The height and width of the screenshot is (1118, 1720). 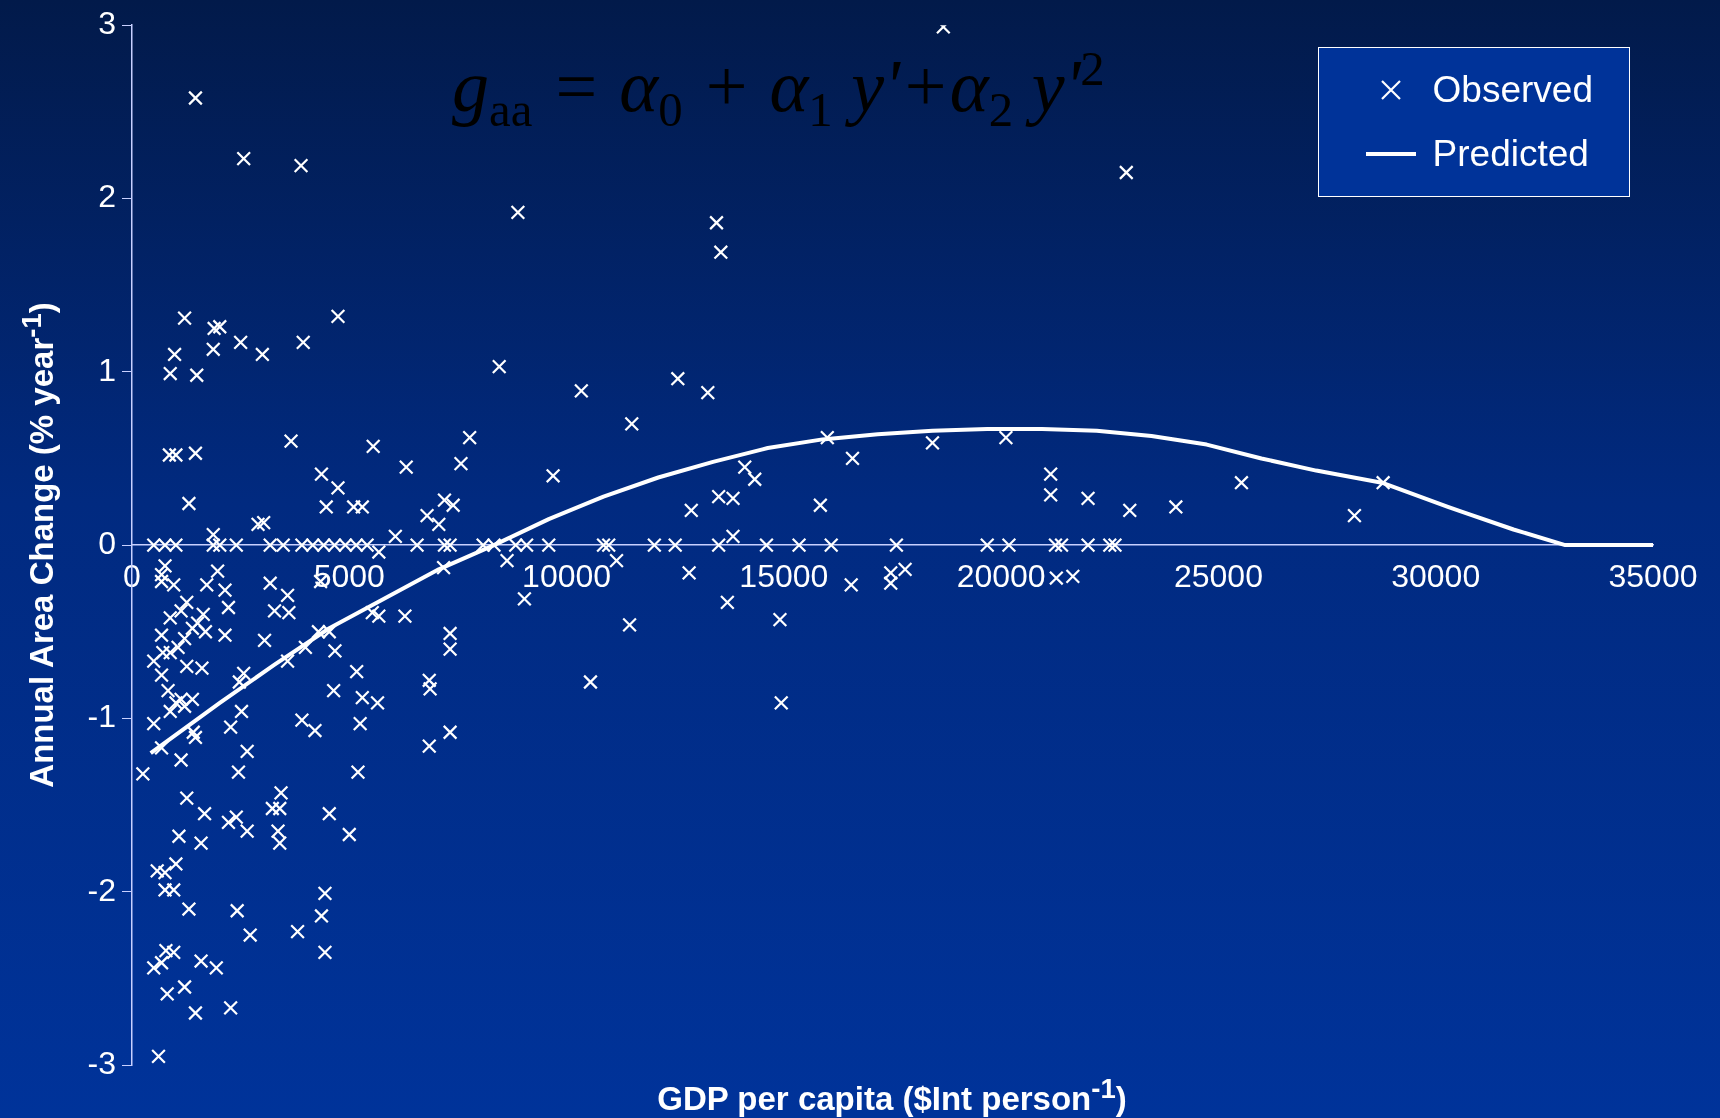 I want to click on x-tick-label: 25000, so click(x=1218, y=576).